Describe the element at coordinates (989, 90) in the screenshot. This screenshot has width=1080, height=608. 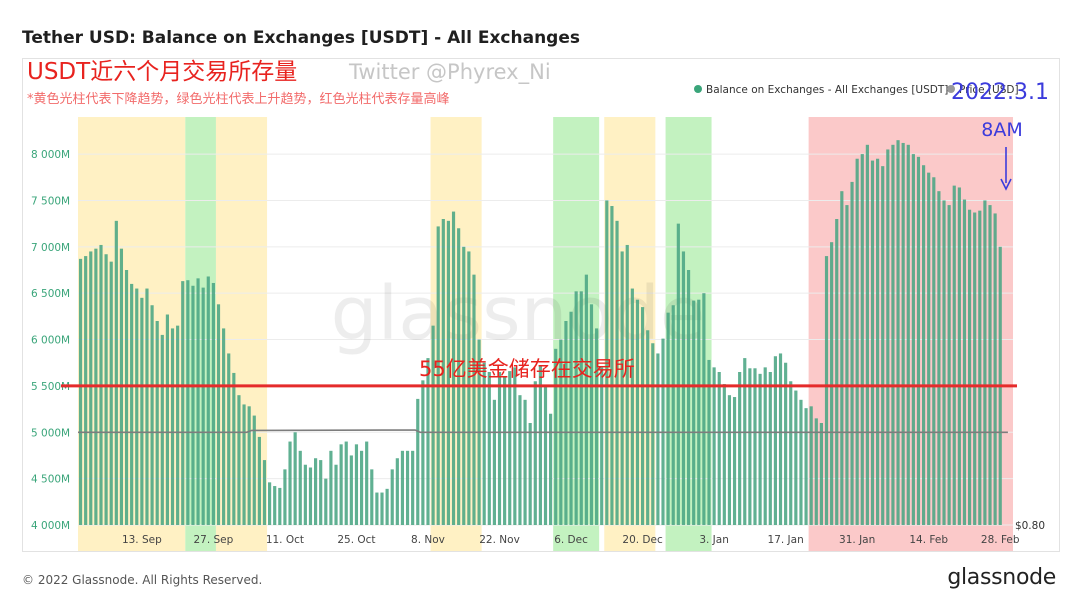
I see `legend-label-price: Price [USD]` at that location.